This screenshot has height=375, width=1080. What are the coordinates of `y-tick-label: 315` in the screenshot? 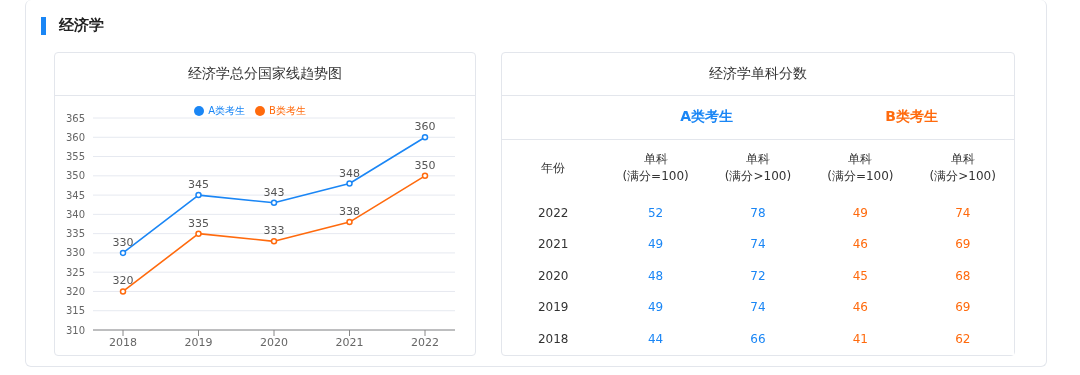 It's located at (75, 311).